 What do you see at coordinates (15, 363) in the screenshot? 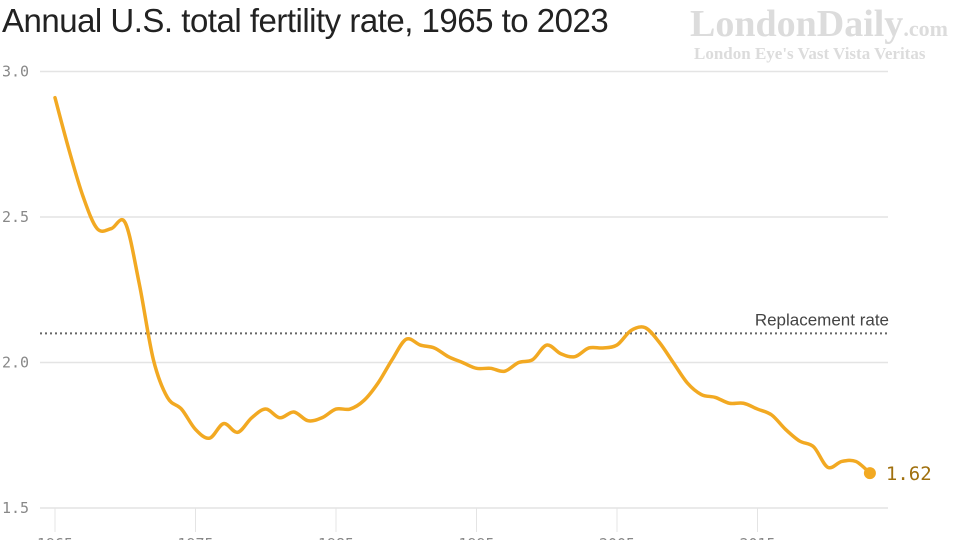
I see `y-tick-label: 2.0` at bounding box center [15, 363].